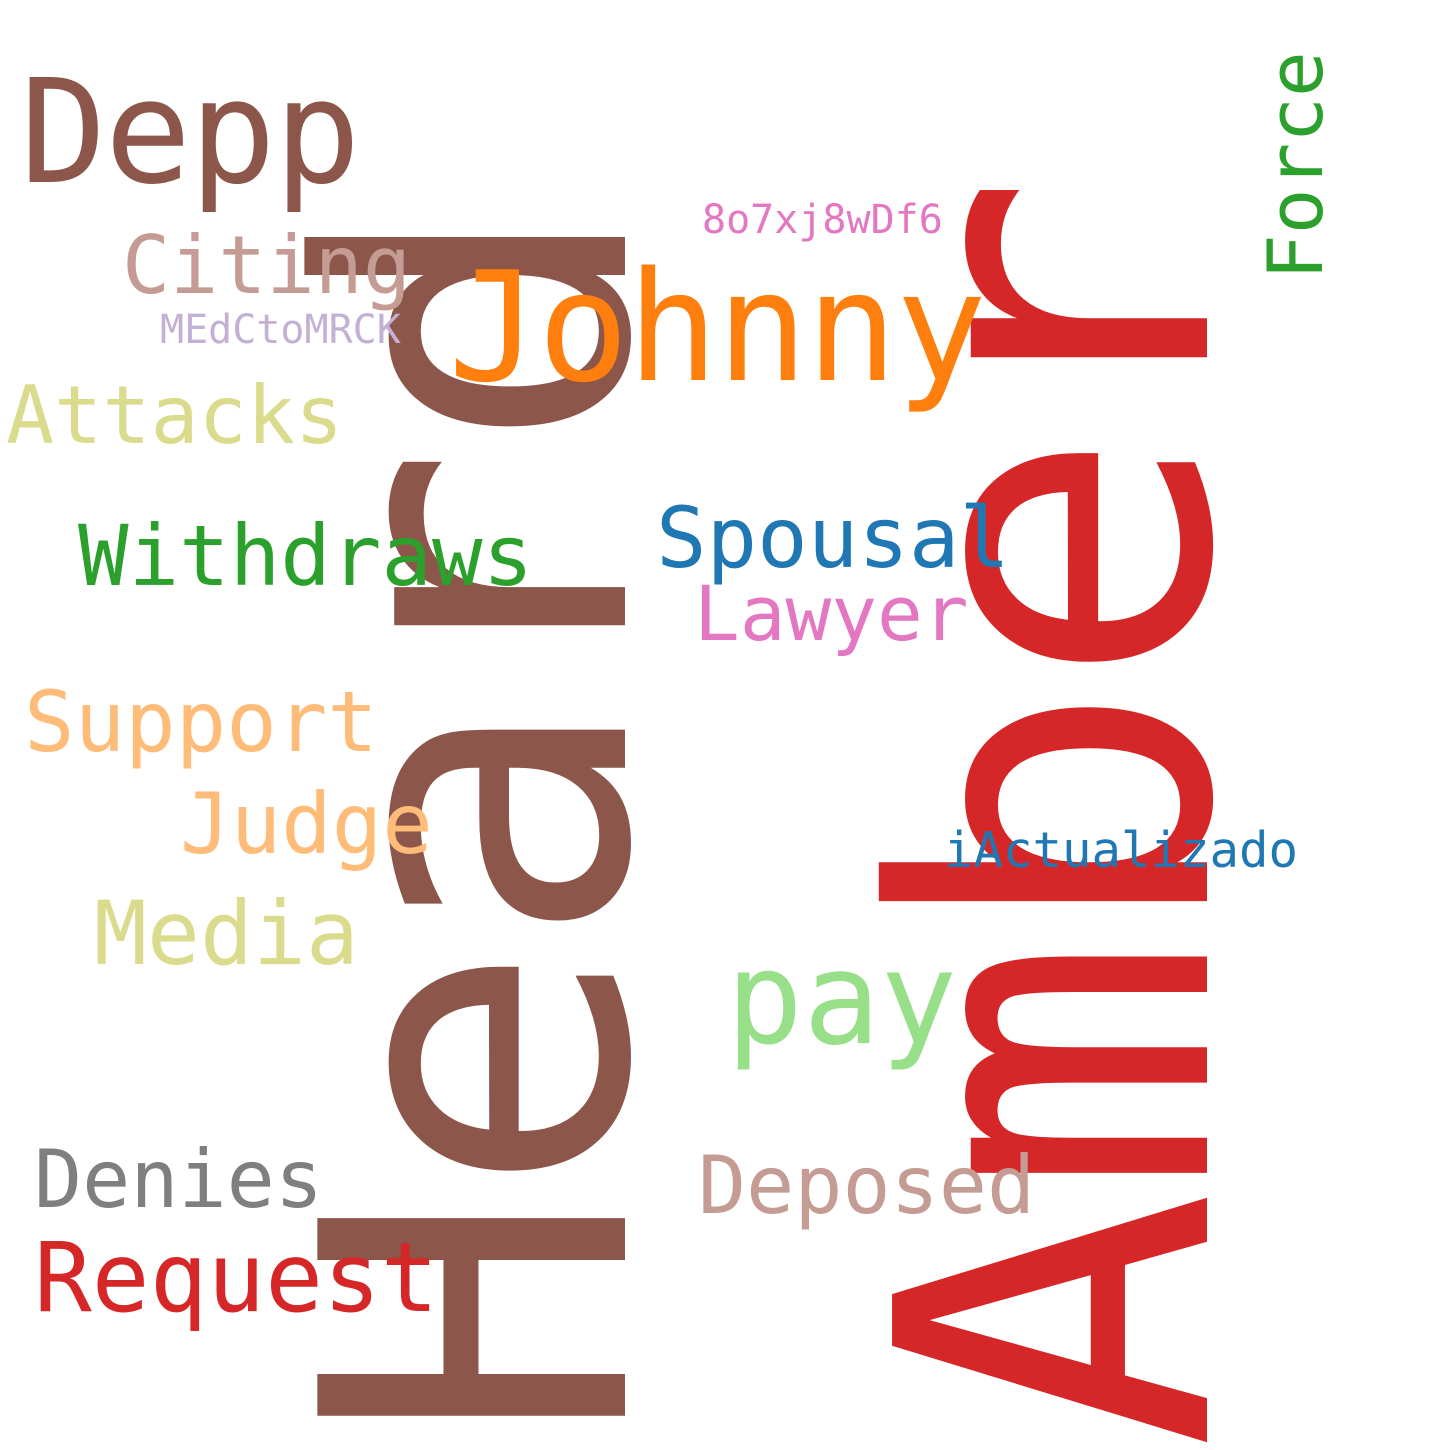  I want to click on word-spousal: Spousal, so click(833, 538).